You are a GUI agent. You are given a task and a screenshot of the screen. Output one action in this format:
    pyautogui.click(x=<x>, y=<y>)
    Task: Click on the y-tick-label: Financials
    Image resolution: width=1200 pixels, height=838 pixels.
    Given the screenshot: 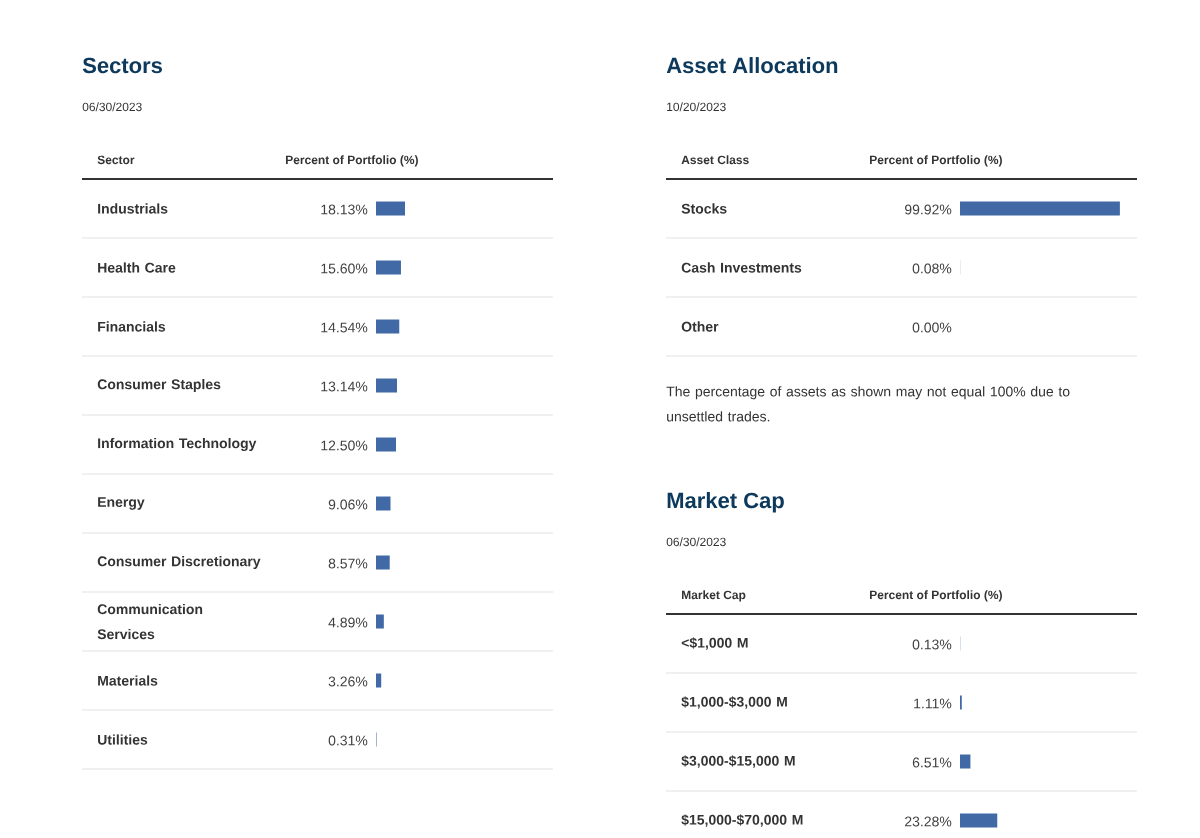 What is the action you would take?
    pyautogui.click(x=132, y=326)
    